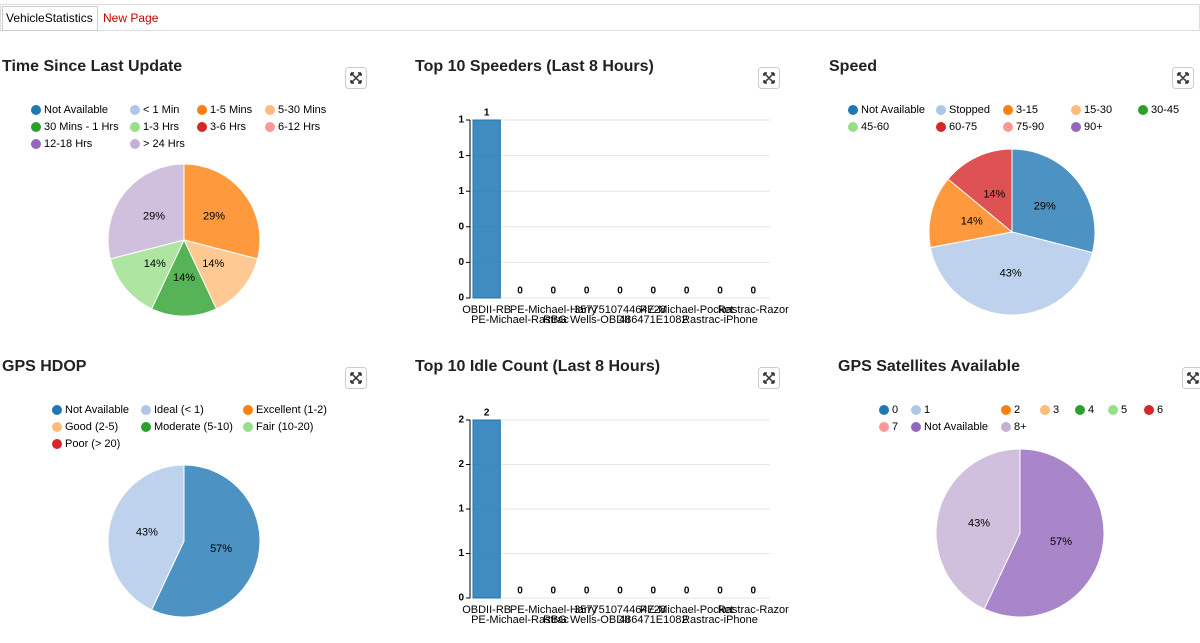 The height and width of the screenshot is (643, 1200). I want to click on tab-label: New Page, so click(131, 18).